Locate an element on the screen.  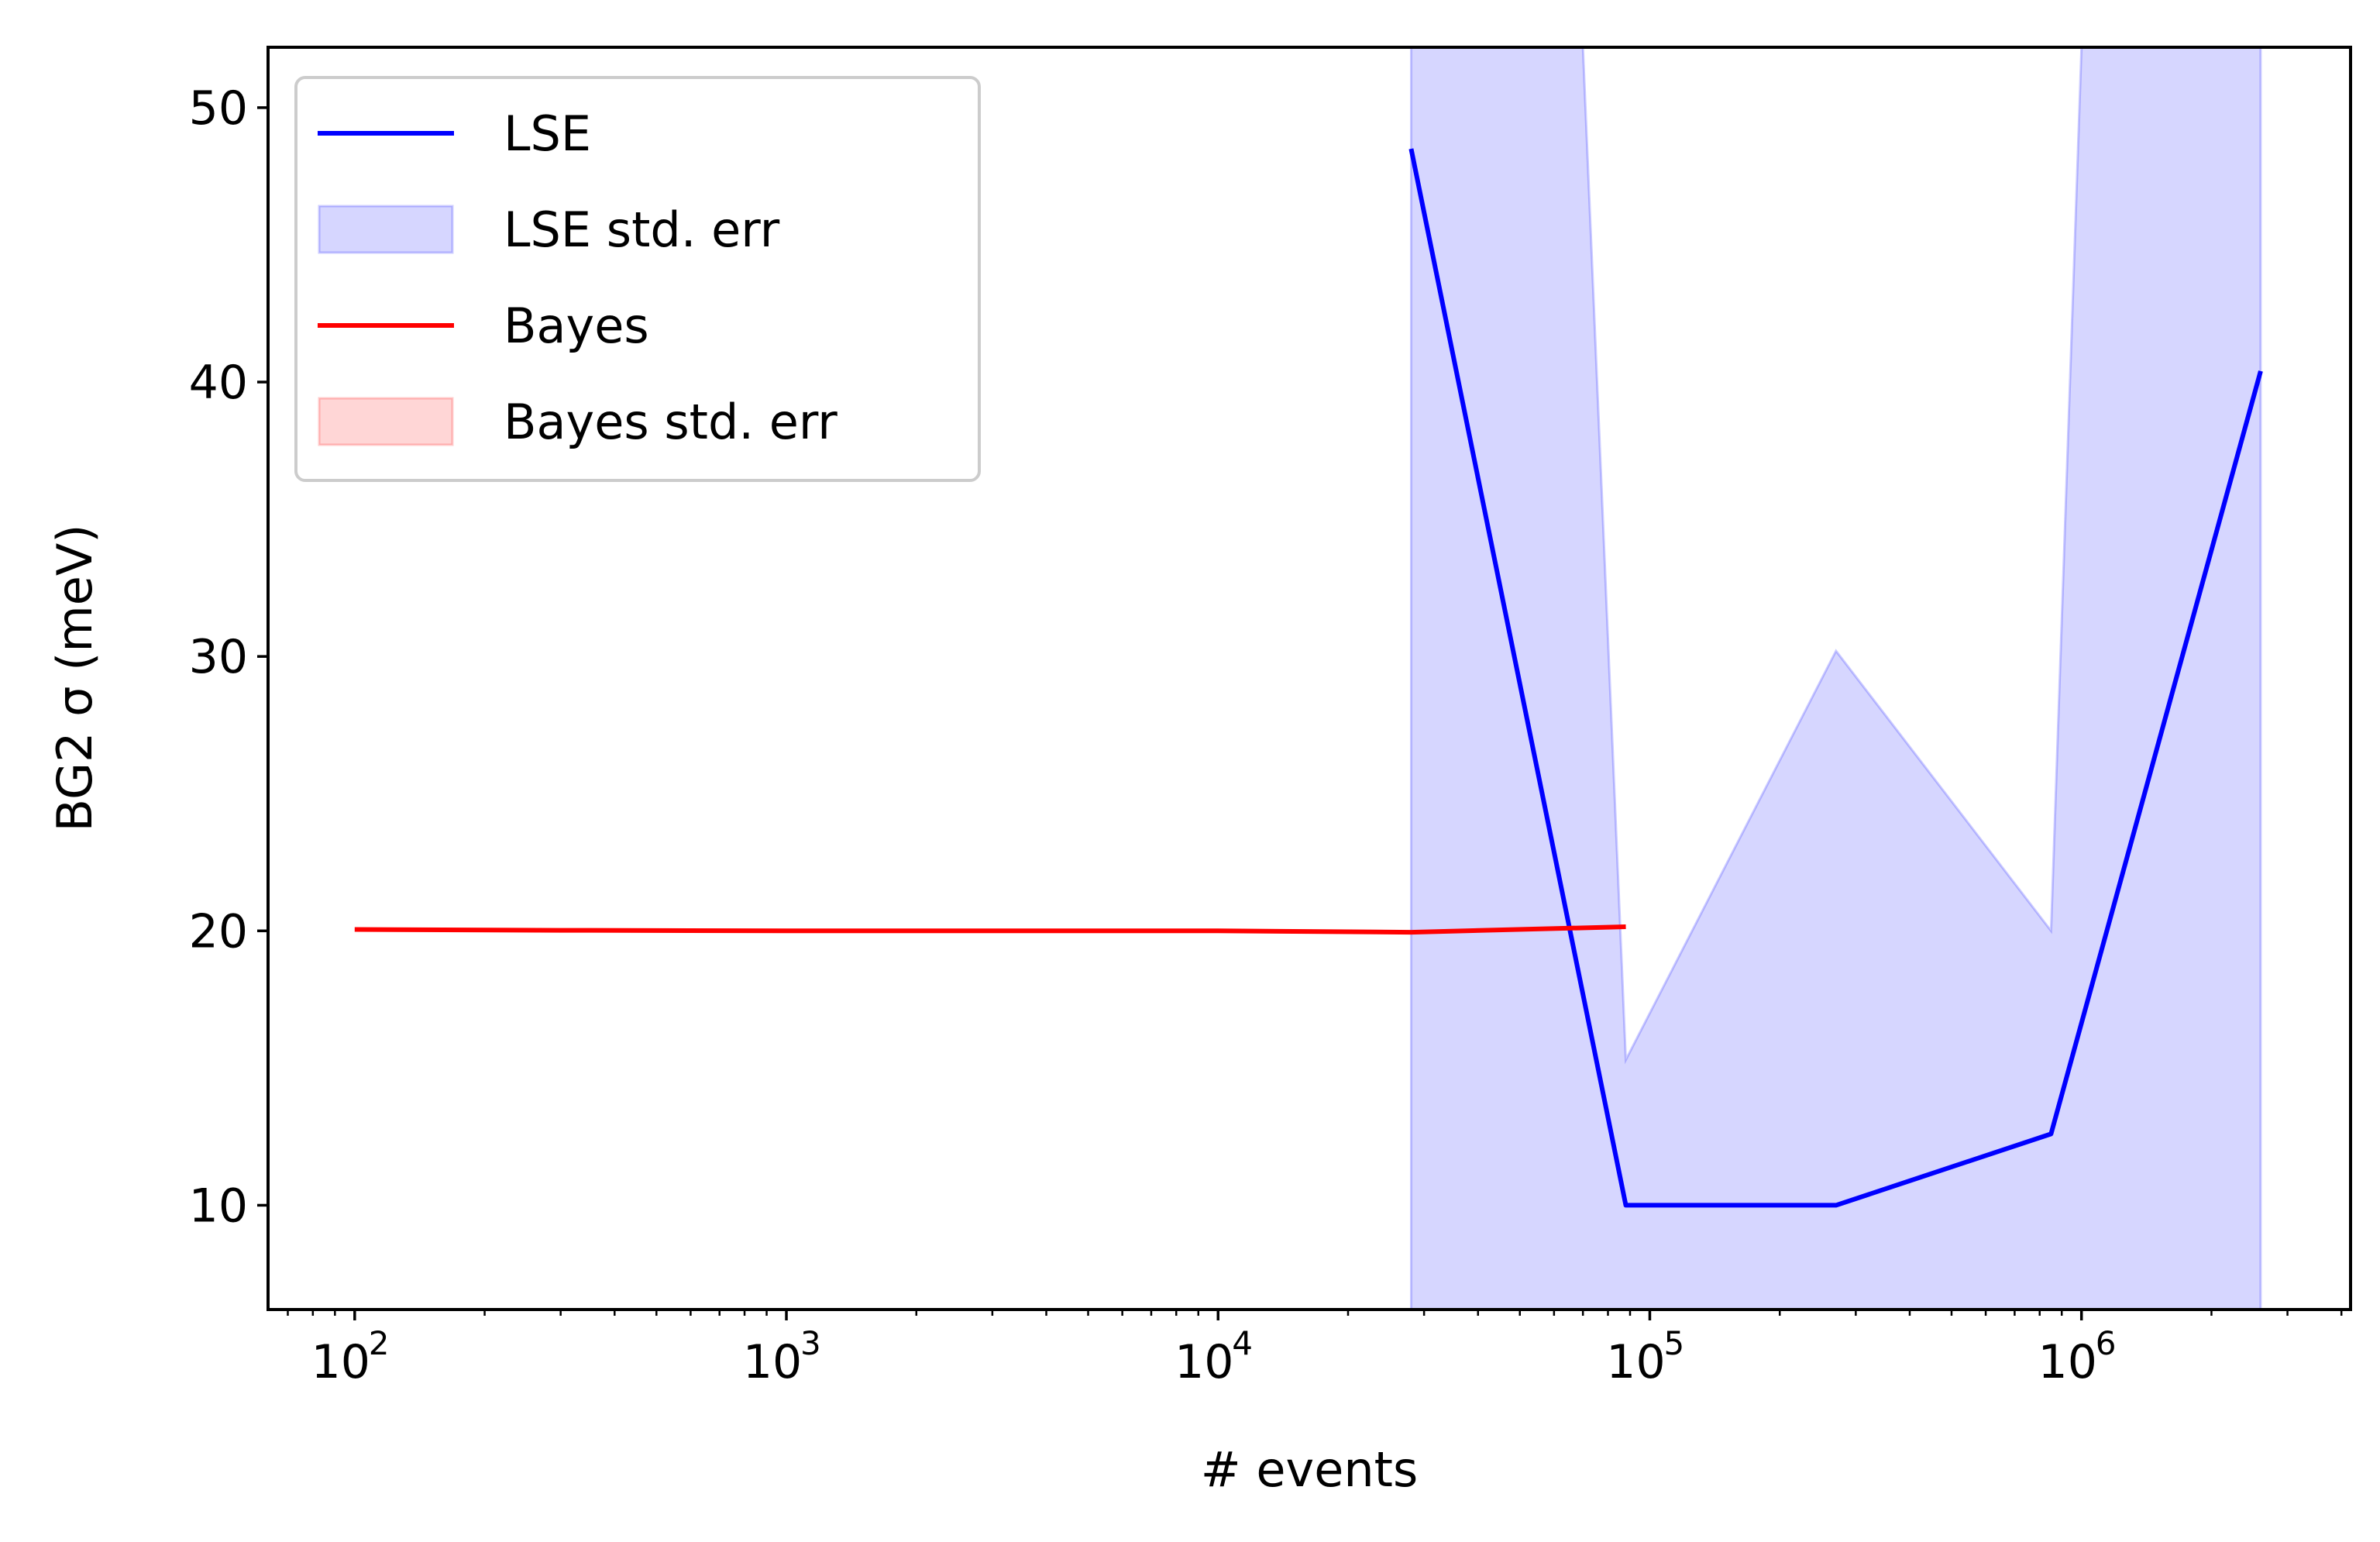
bayes-series-line is located at coordinates (990, 930).